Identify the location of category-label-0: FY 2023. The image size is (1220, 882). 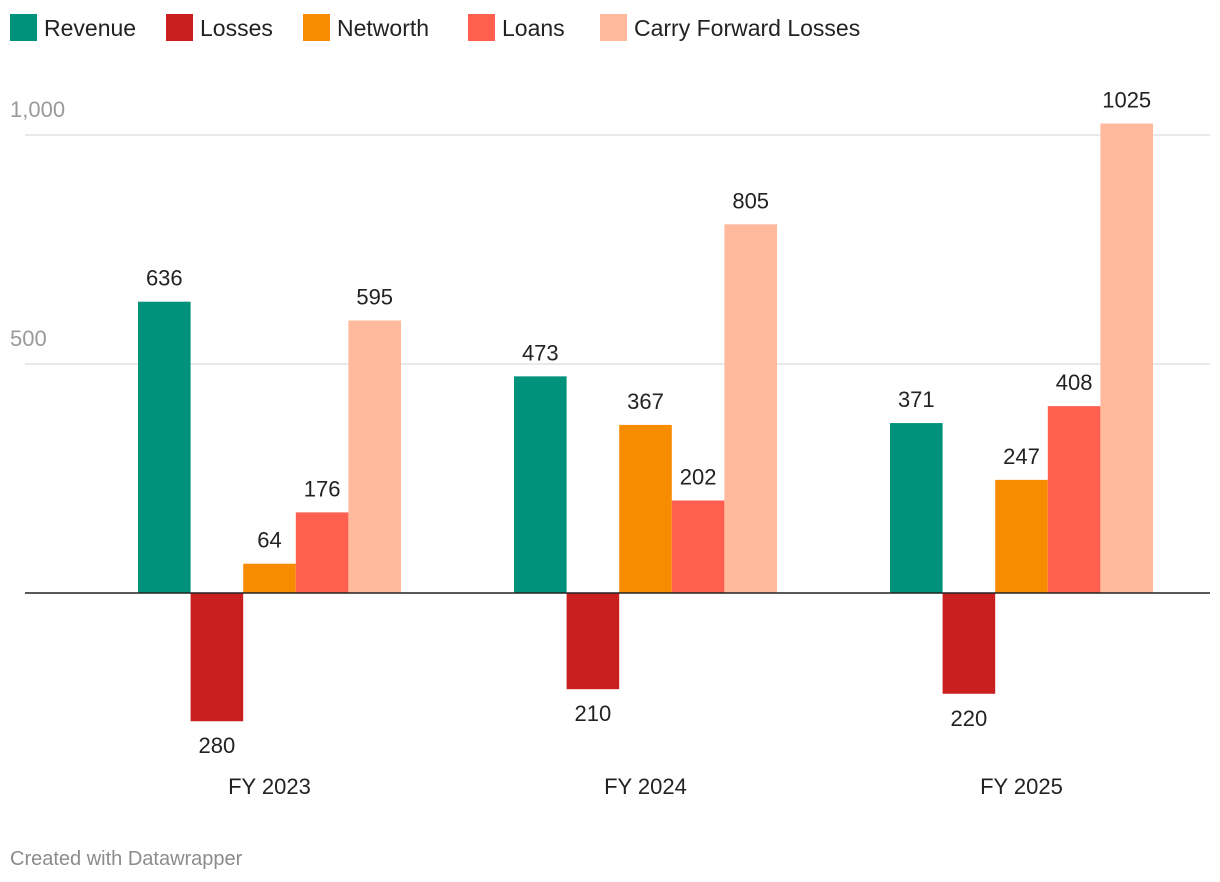
(269, 786).